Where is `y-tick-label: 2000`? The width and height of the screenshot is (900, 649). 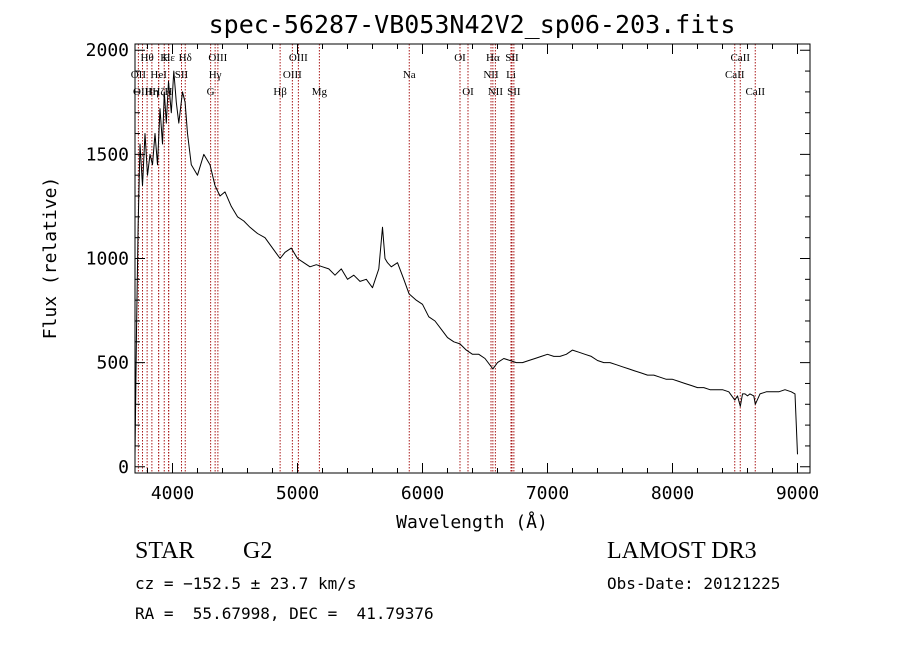
y-tick-label: 2000 is located at coordinates (107, 50).